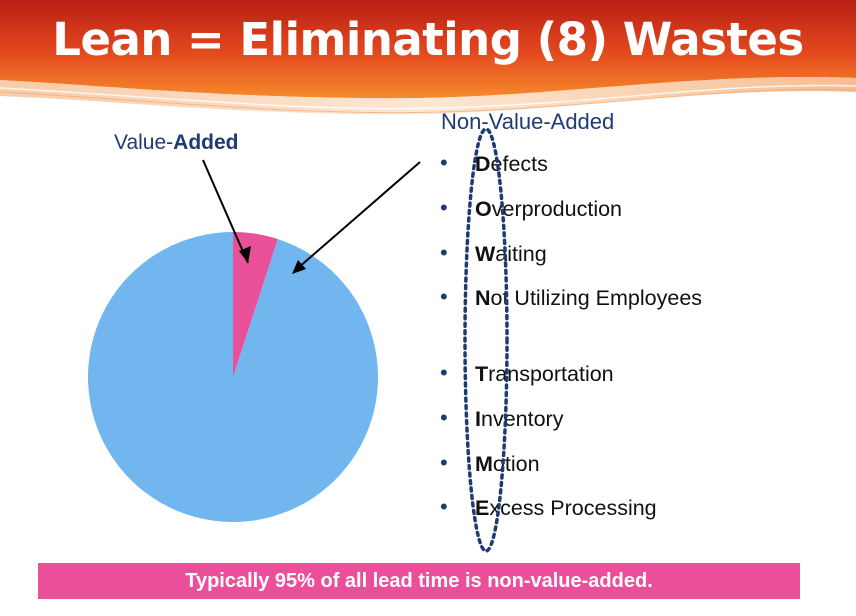  Describe the element at coordinates (428, 39) in the screenshot. I see `slide-title: Lean = Eliminating (8) Wastes` at that location.